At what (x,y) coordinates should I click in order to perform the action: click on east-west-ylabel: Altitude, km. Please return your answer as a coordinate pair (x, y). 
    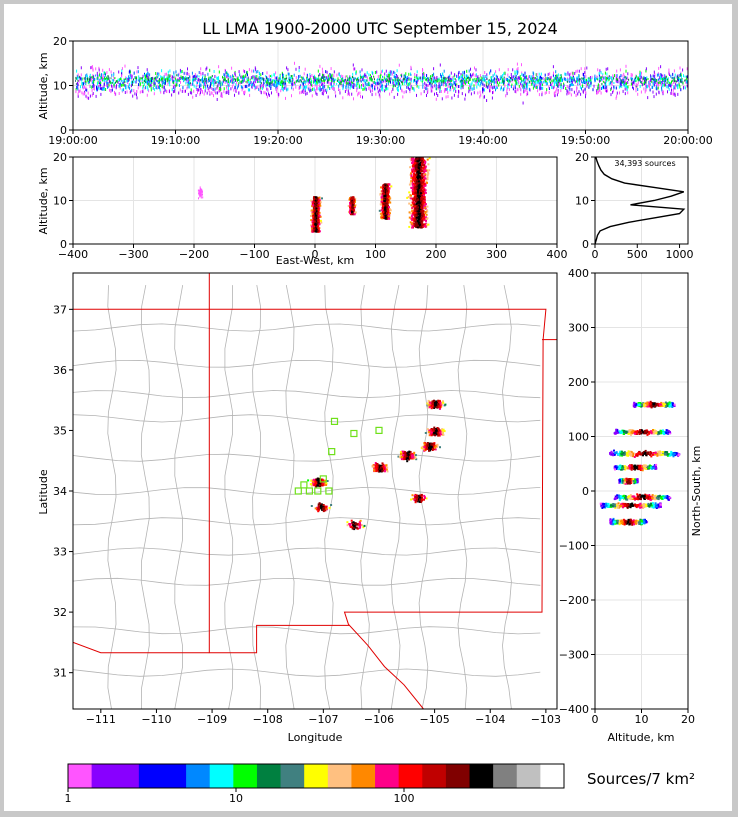
    Looking at the image, I should click on (43, 200).